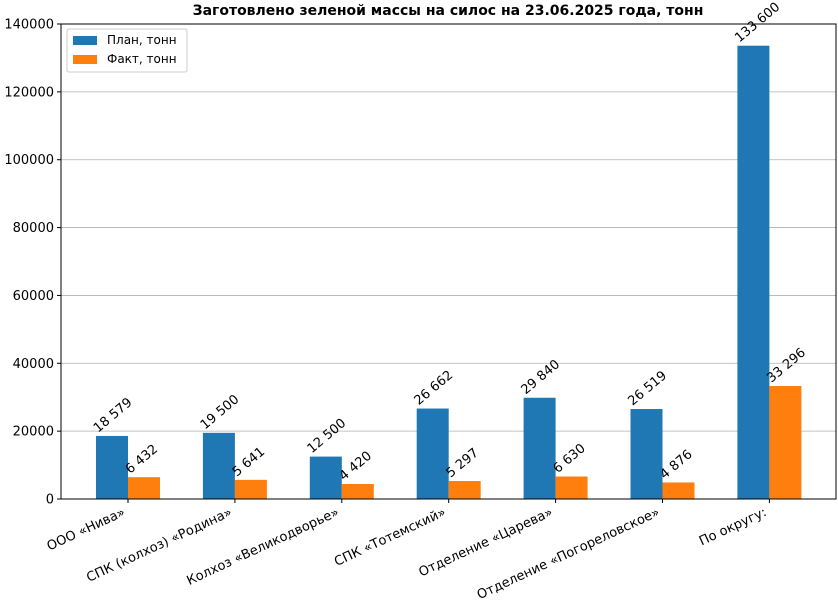 This screenshot has width=838, height=610. What do you see at coordinates (127, 50) in the screenshot?
I see `legend: План, тонн Факт, тонн` at bounding box center [127, 50].